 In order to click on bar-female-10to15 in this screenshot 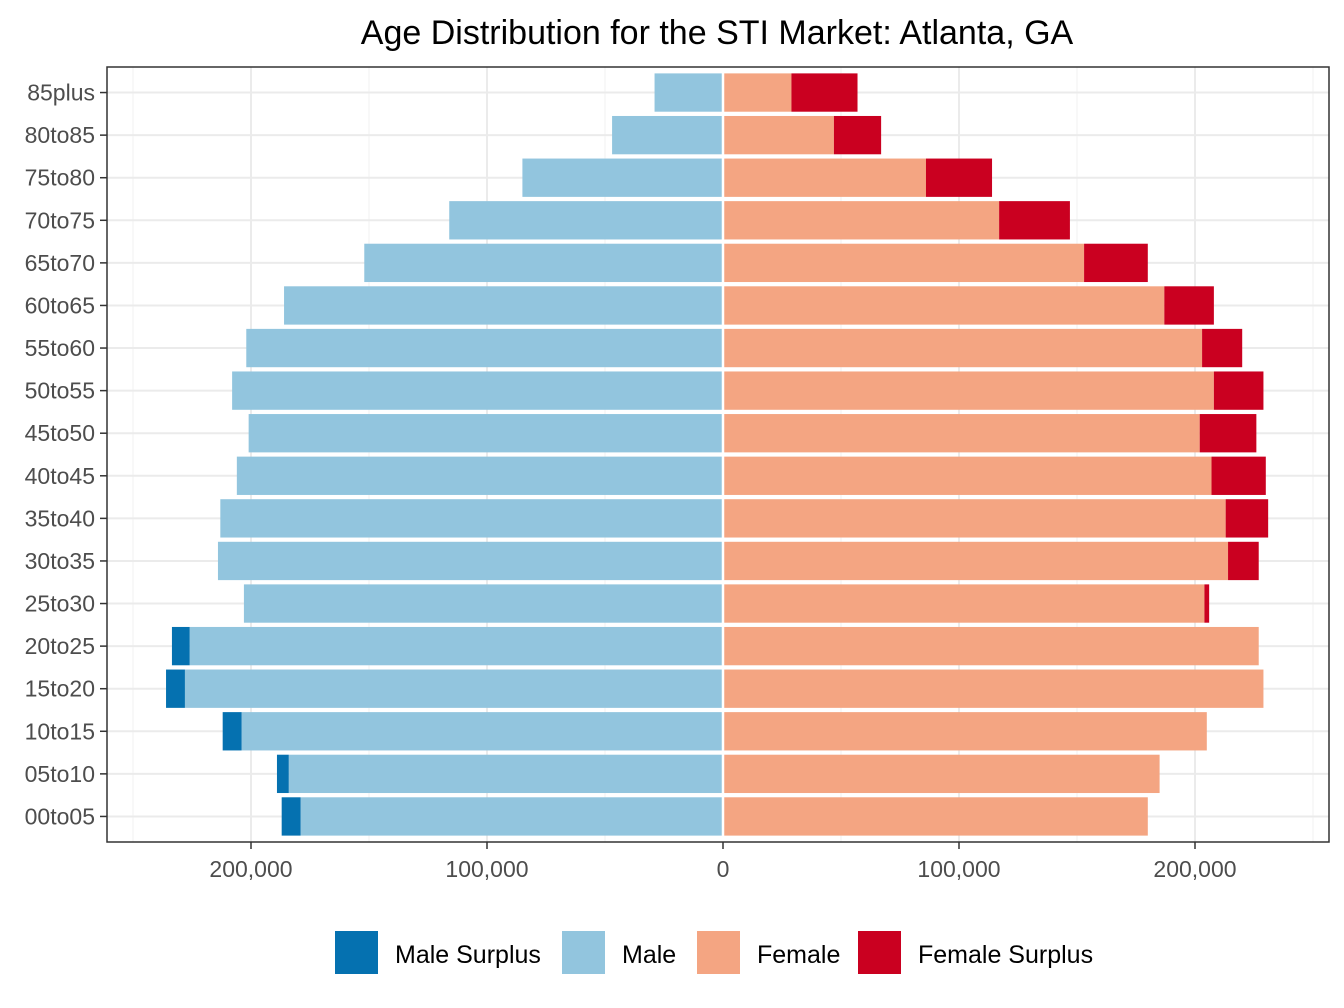, I will do `click(965, 731)`.